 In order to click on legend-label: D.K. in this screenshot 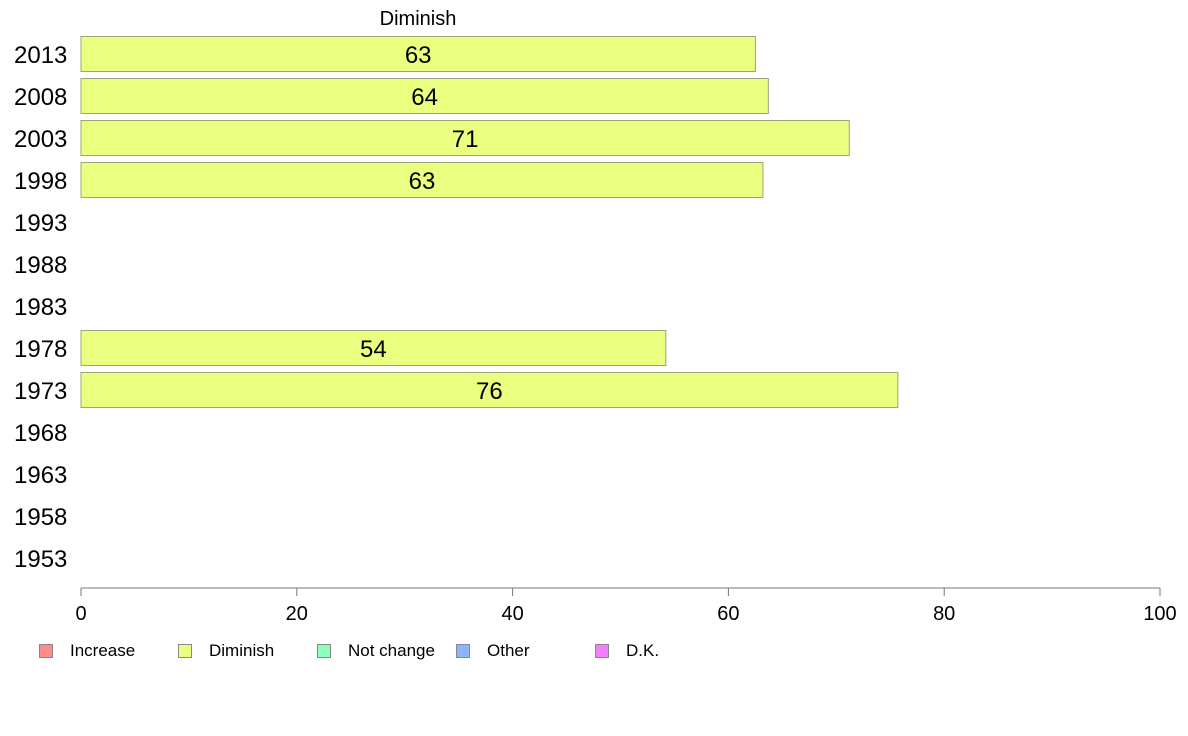, I will do `click(643, 650)`.